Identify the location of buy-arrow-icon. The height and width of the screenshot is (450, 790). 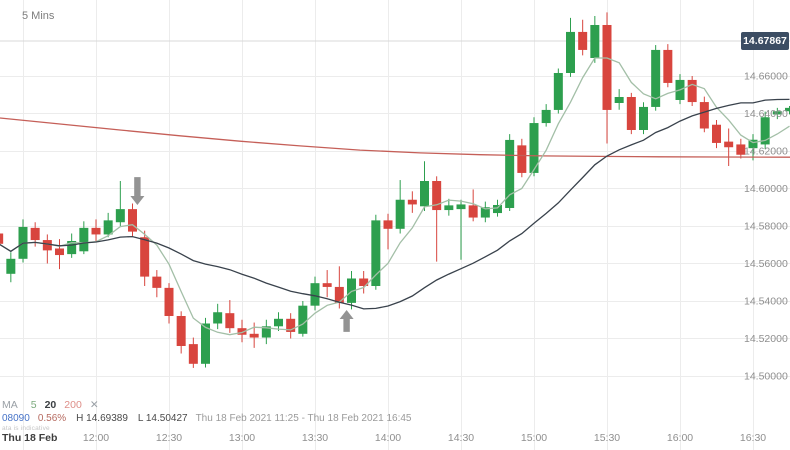
(346, 321).